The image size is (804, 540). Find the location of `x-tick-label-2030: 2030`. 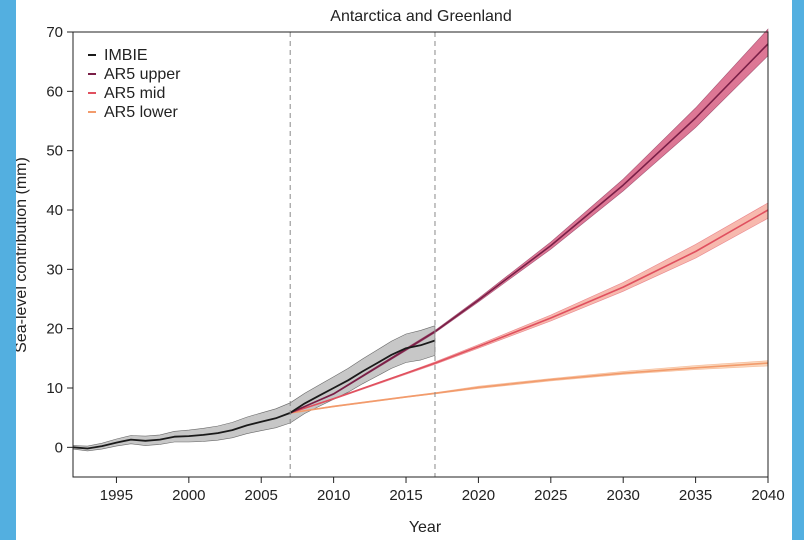

x-tick-label-2030: 2030 is located at coordinates (623, 495).